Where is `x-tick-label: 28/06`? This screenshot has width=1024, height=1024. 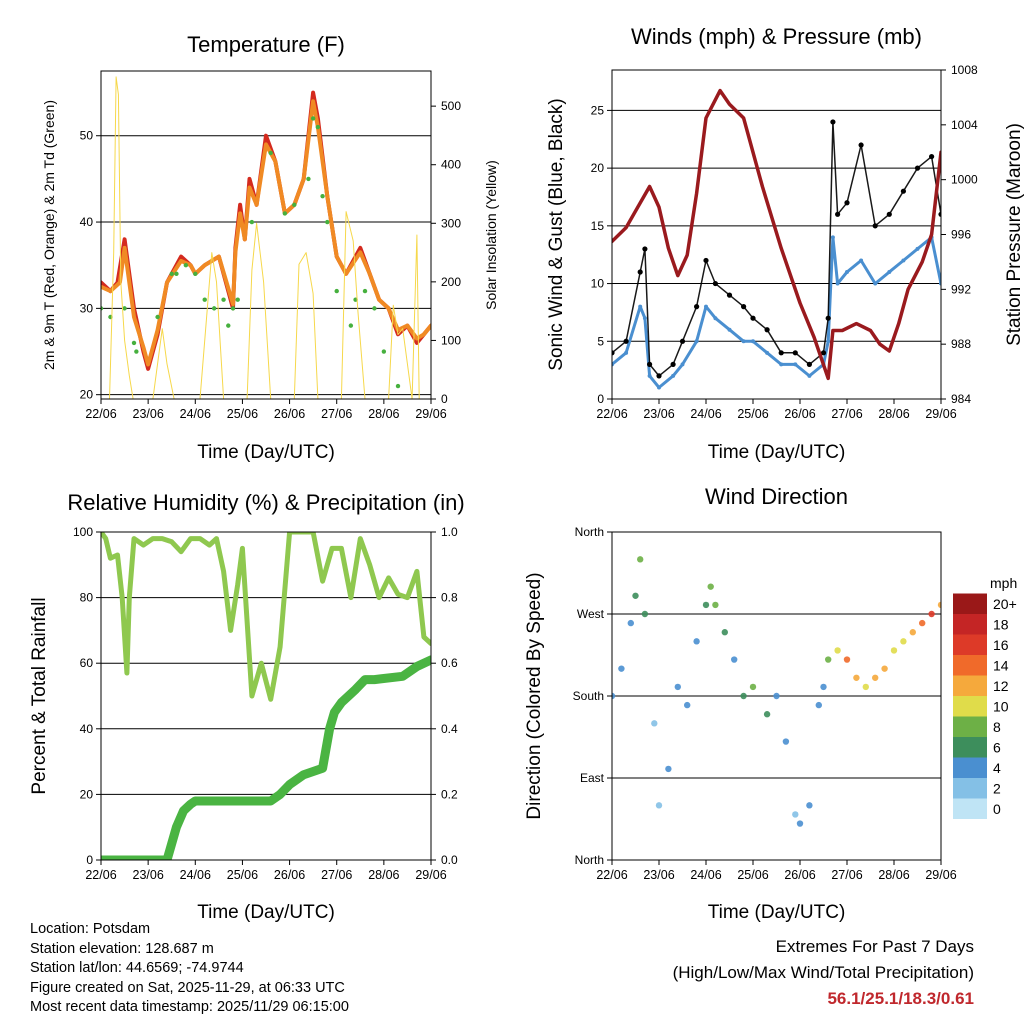 x-tick-label: 28/06 is located at coordinates (893, 414).